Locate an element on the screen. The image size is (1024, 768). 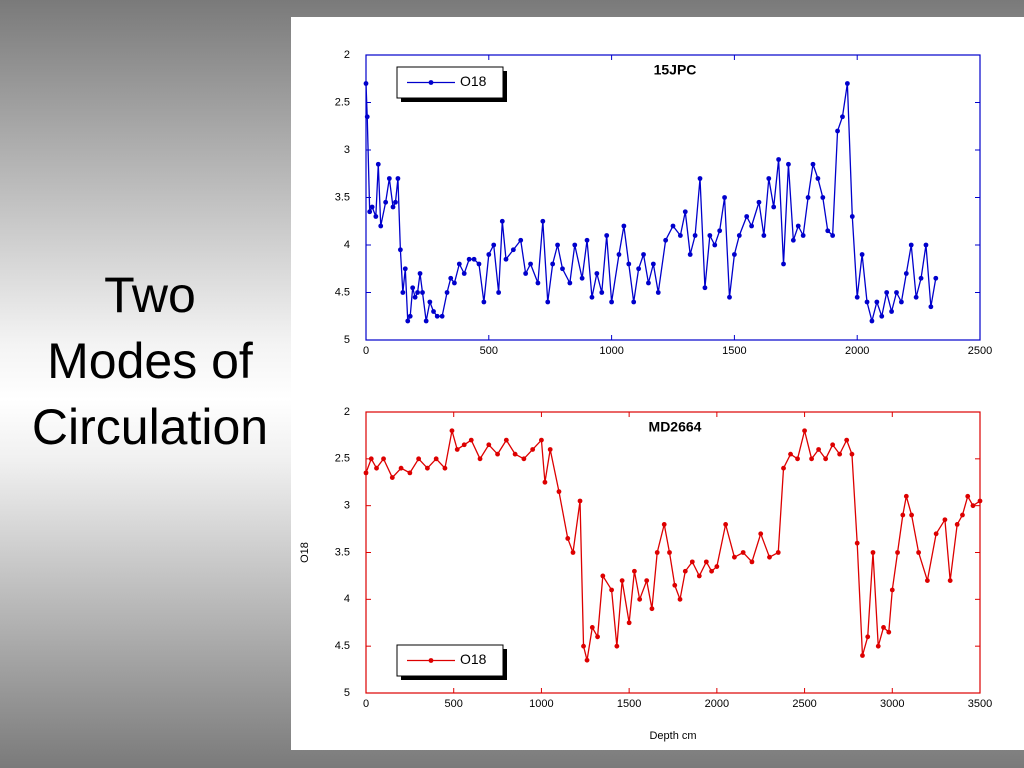
x-axis-label: Depth cm is located at coordinates (672, 736).